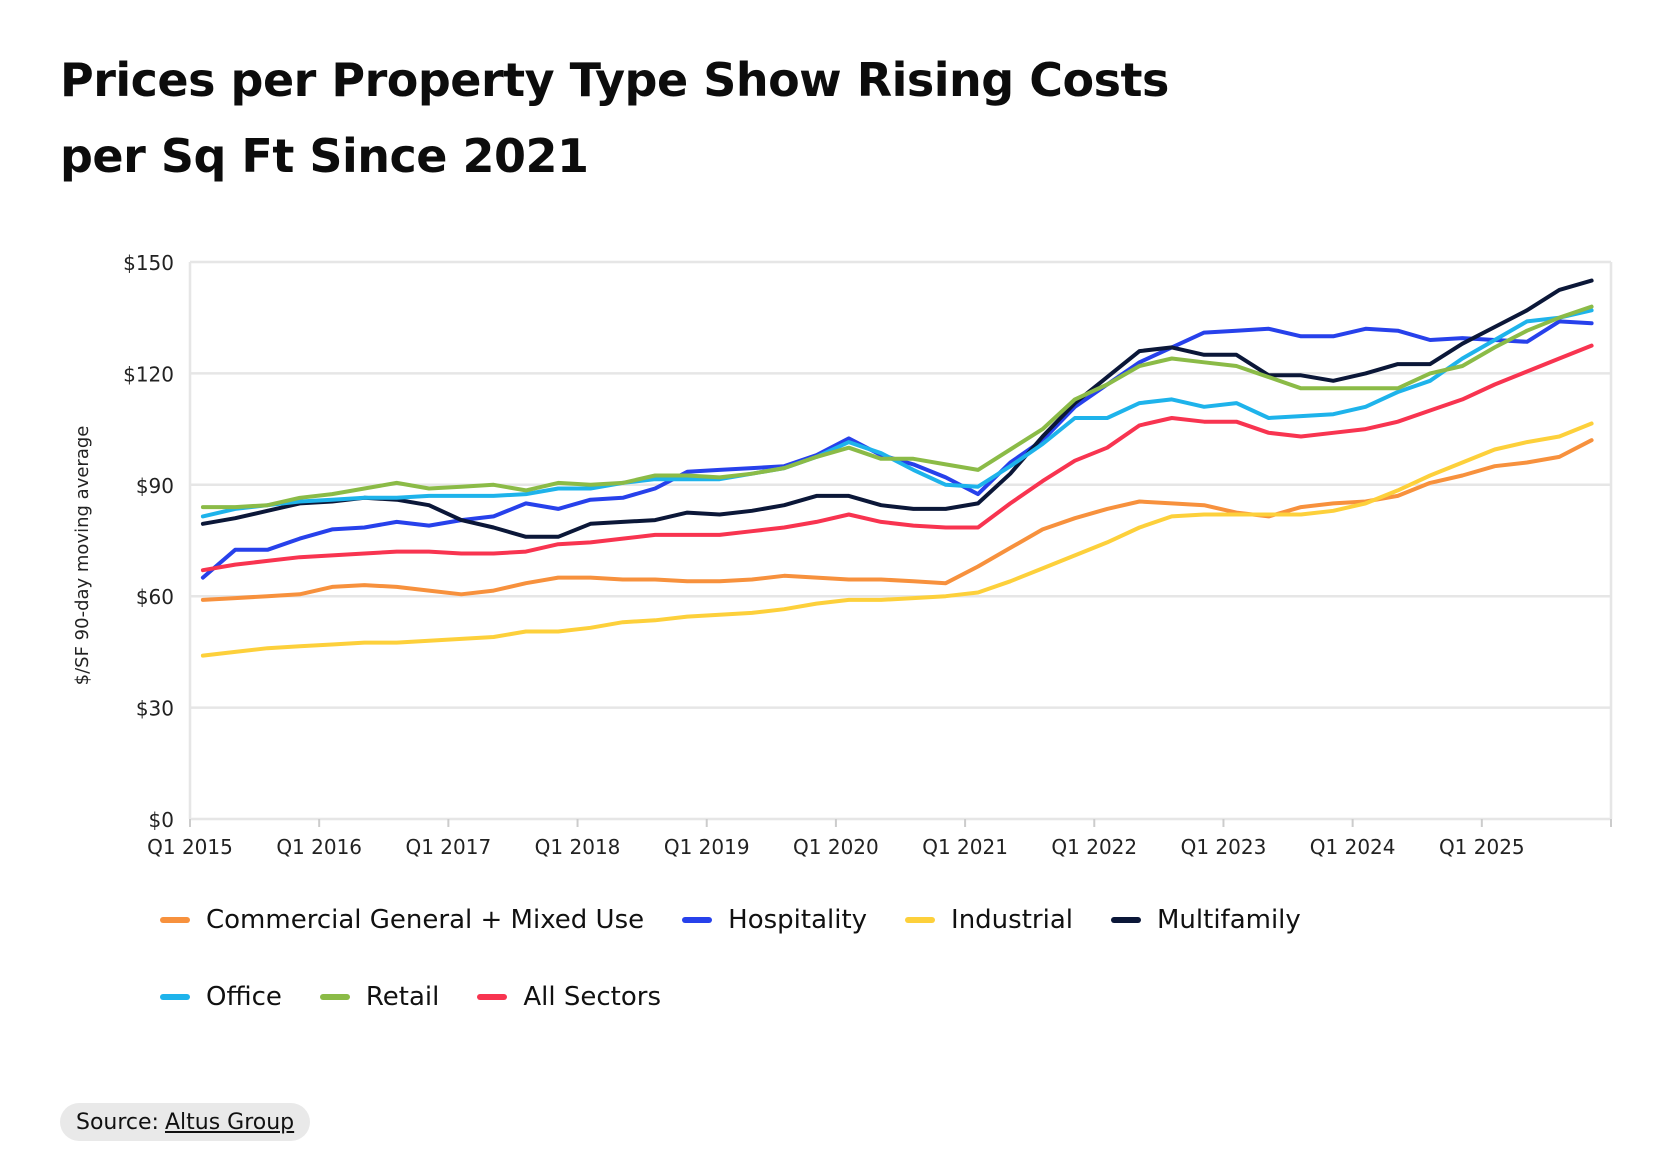 The image size is (1680, 1176). What do you see at coordinates (82, 556) in the screenshot?
I see `y-axis-title: $/SF 90-day moving average` at bounding box center [82, 556].